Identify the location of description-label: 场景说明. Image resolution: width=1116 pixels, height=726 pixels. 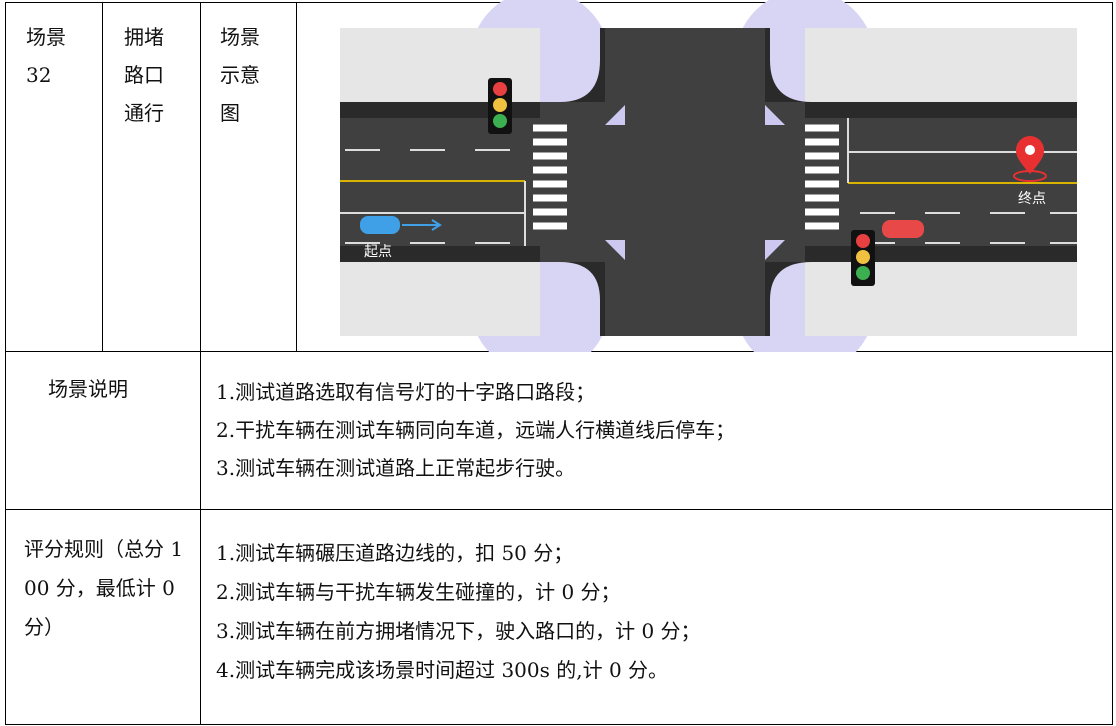
(88, 389).